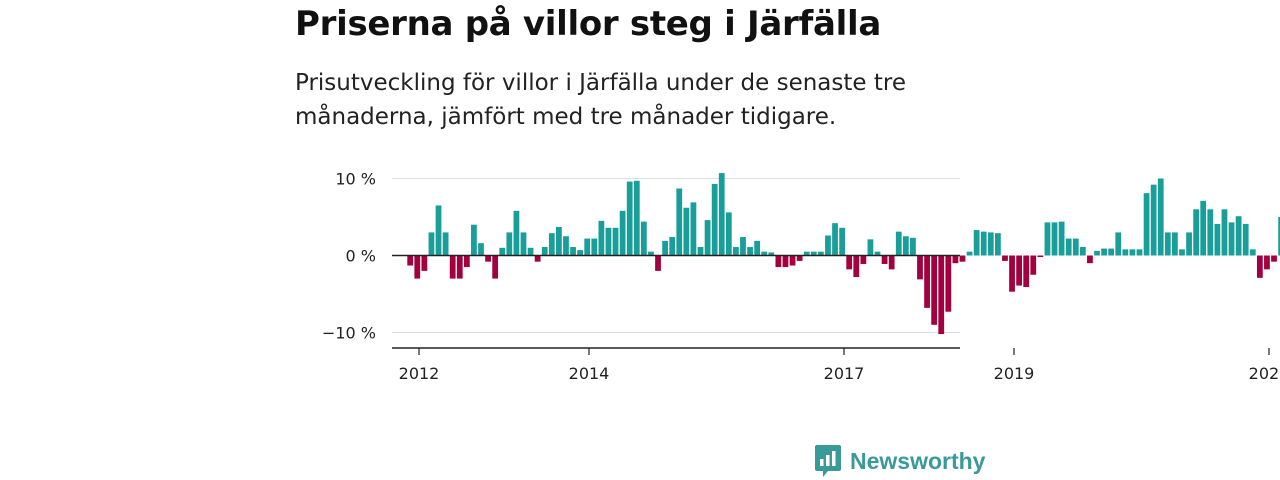 This screenshot has height=480, width=1280. What do you see at coordinates (589, 373) in the screenshot?
I see `x-tick-label: 2014` at bounding box center [589, 373].